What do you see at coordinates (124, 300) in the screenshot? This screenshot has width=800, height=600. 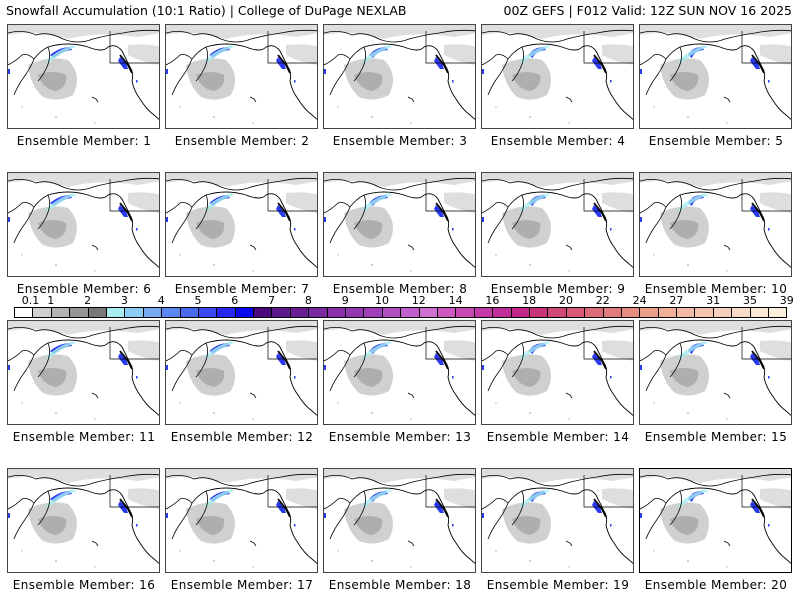 I see `colorbar-tick-label: 3` at bounding box center [124, 300].